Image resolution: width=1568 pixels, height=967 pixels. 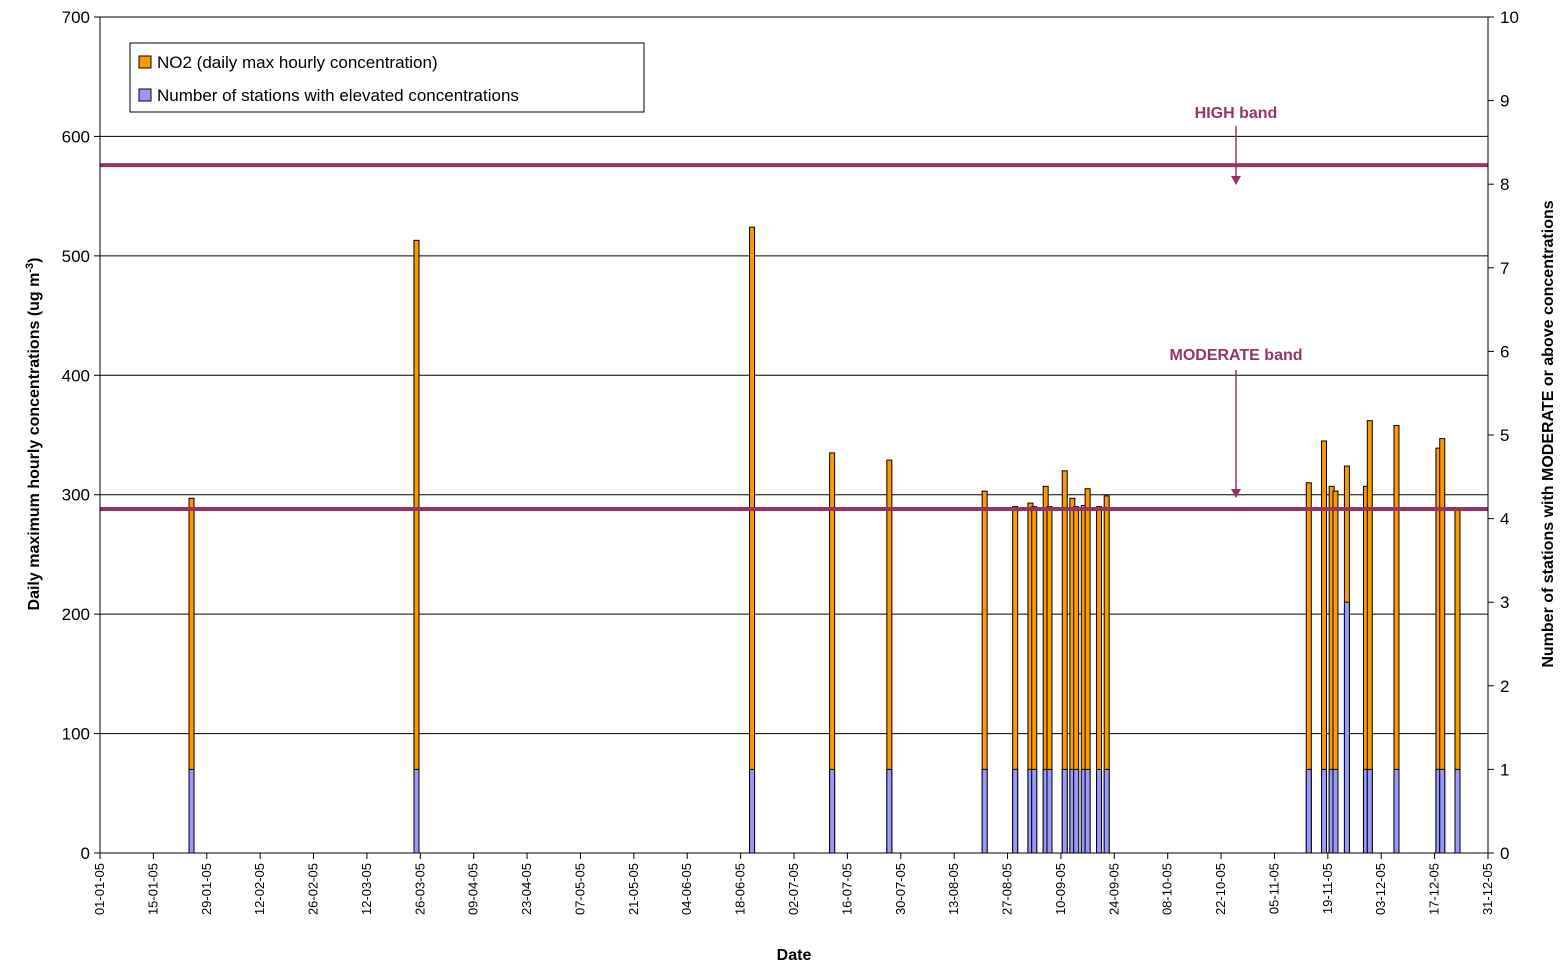 I want to click on y2-tick-label: 5, so click(x=1504, y=435).